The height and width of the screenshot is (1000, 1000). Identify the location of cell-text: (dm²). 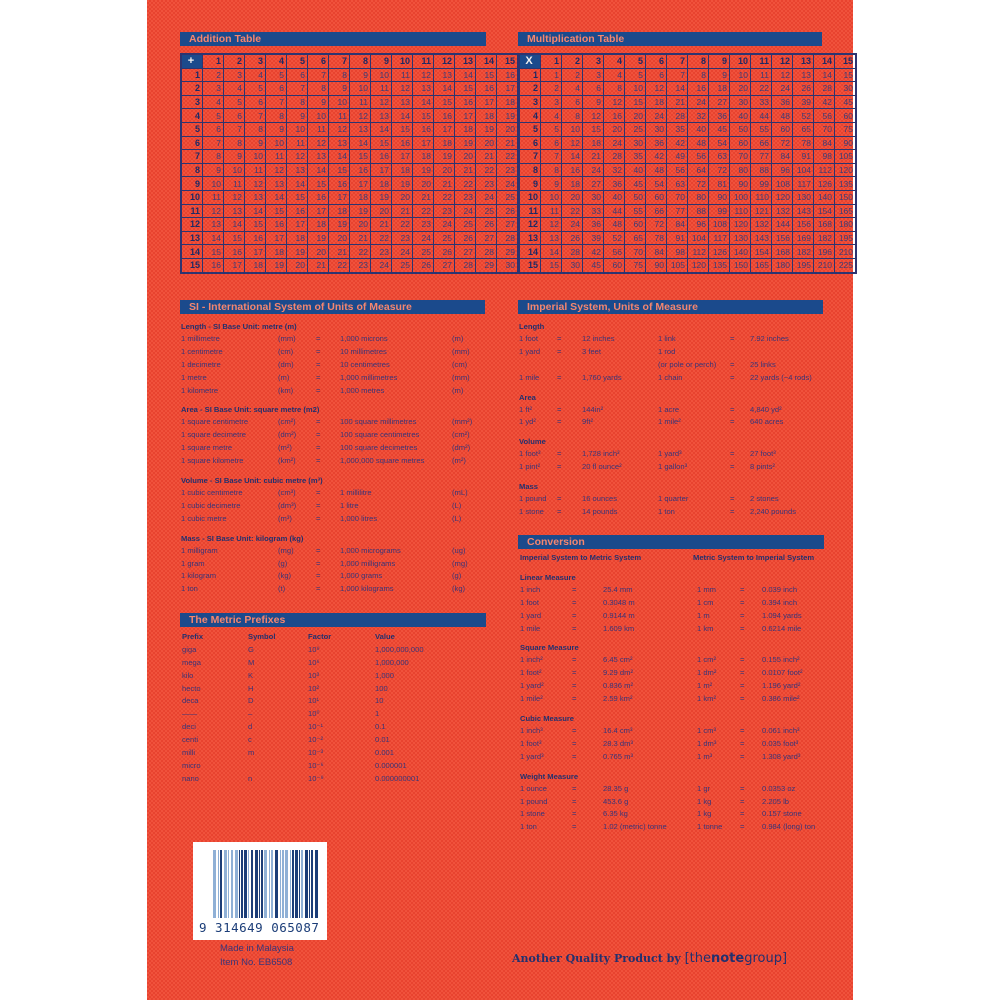
(287, 435).